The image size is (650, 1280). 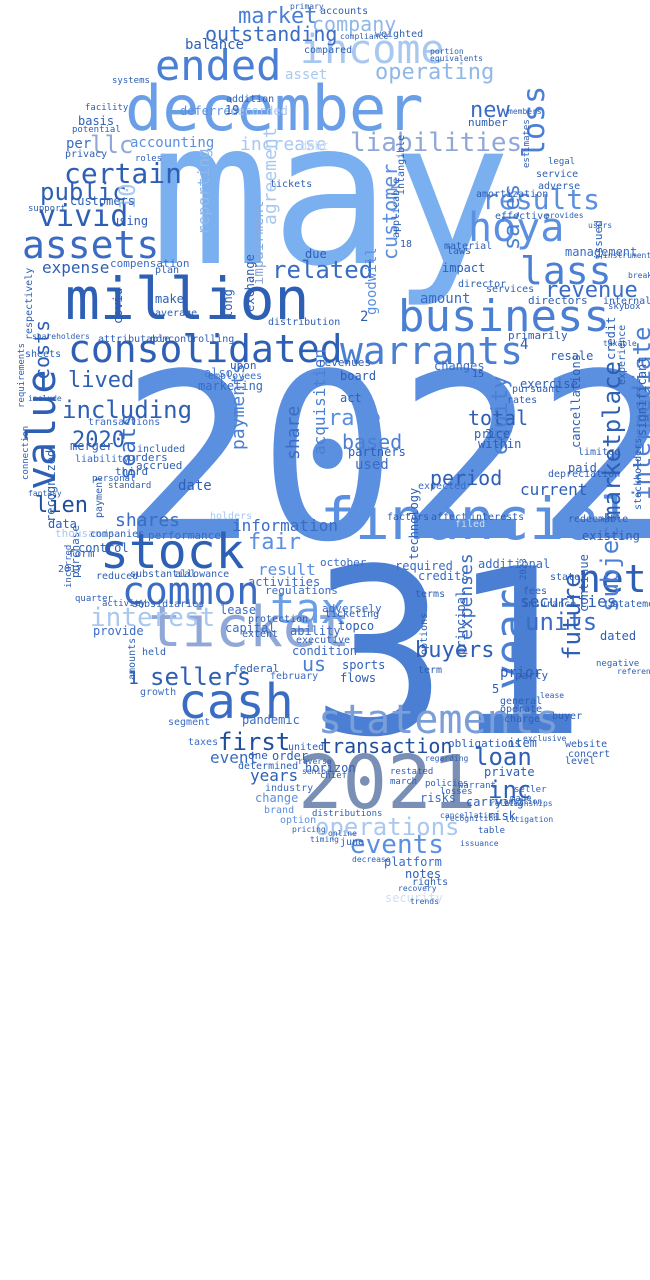 What do you see at coordinates (279, 810) in the screenshot?
I see `cloud-word: brand` at bounding box center [279, 810].